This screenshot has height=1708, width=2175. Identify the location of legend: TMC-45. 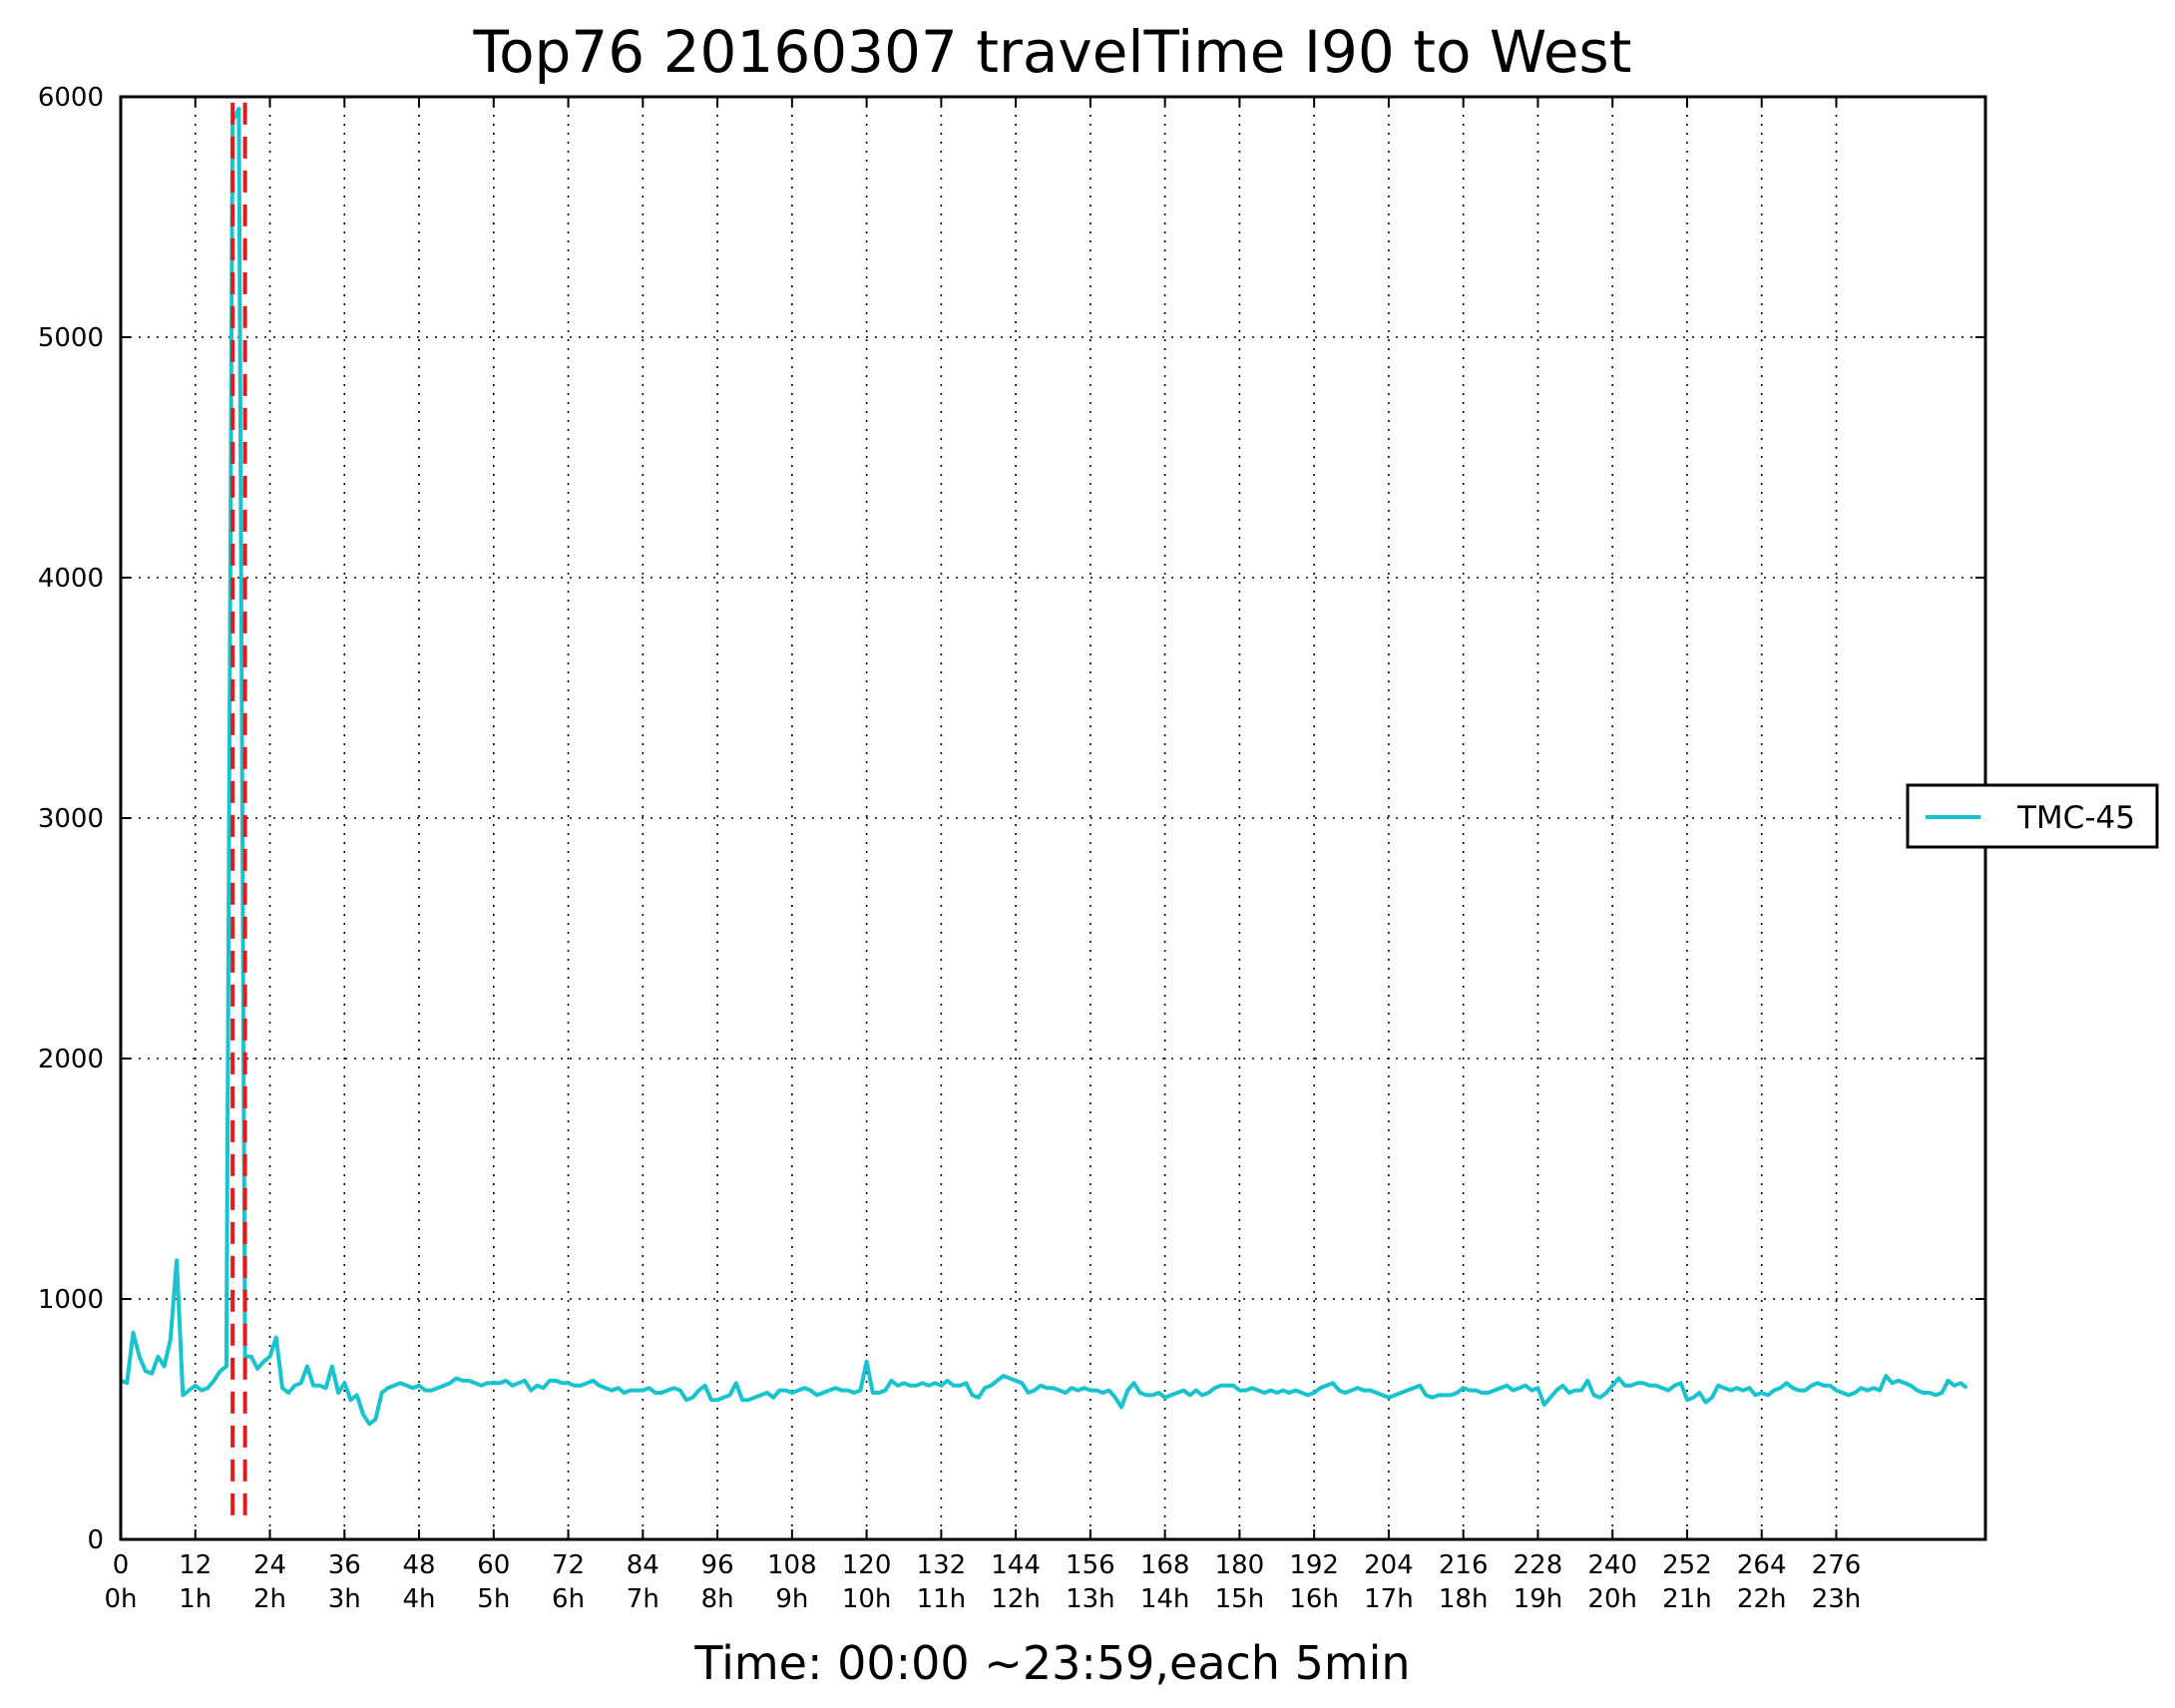
(2032, 816).